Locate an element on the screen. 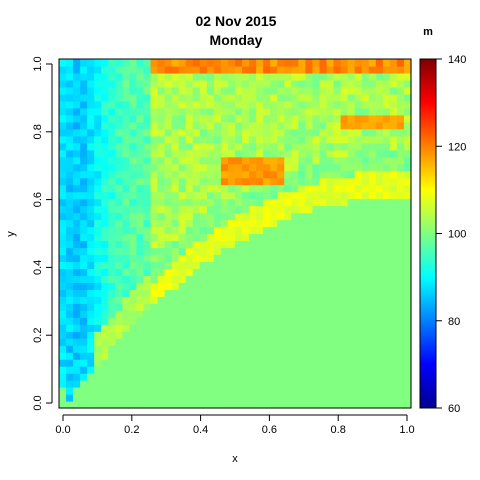  y-axis: 0.00.20.40.60.81.0 is located at coordinates (42, 233).